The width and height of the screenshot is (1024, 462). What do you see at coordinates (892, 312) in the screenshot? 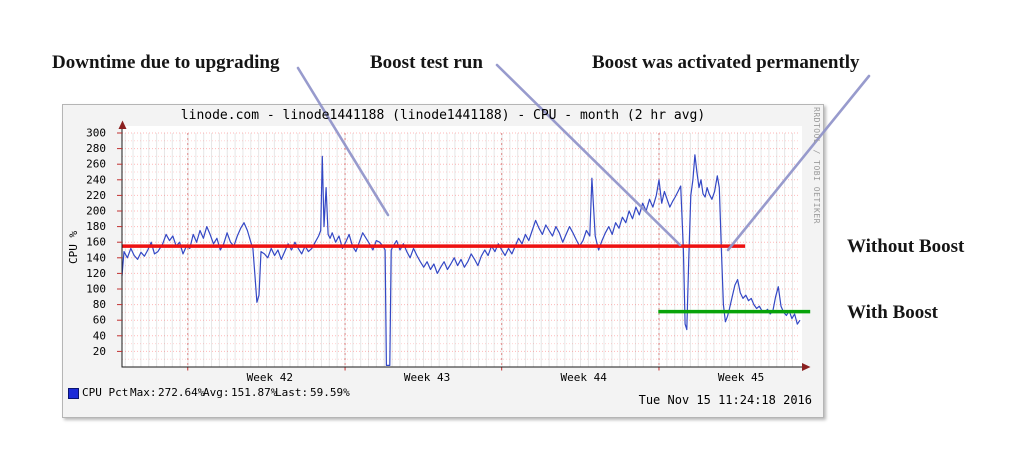
I see `label-with-boost: With Boost` at bounding box center [892, 312].